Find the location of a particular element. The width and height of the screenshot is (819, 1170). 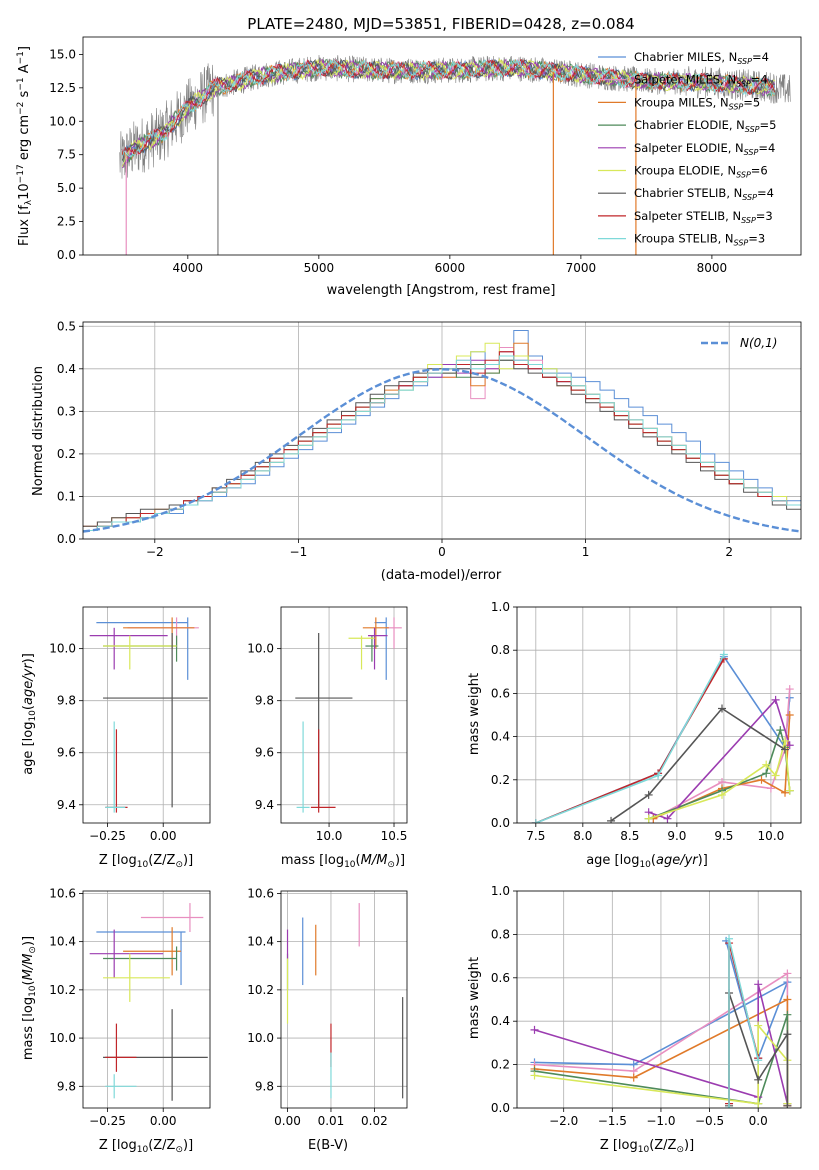

weight-line-chabrier-miles is located at coordinates (663, 739).